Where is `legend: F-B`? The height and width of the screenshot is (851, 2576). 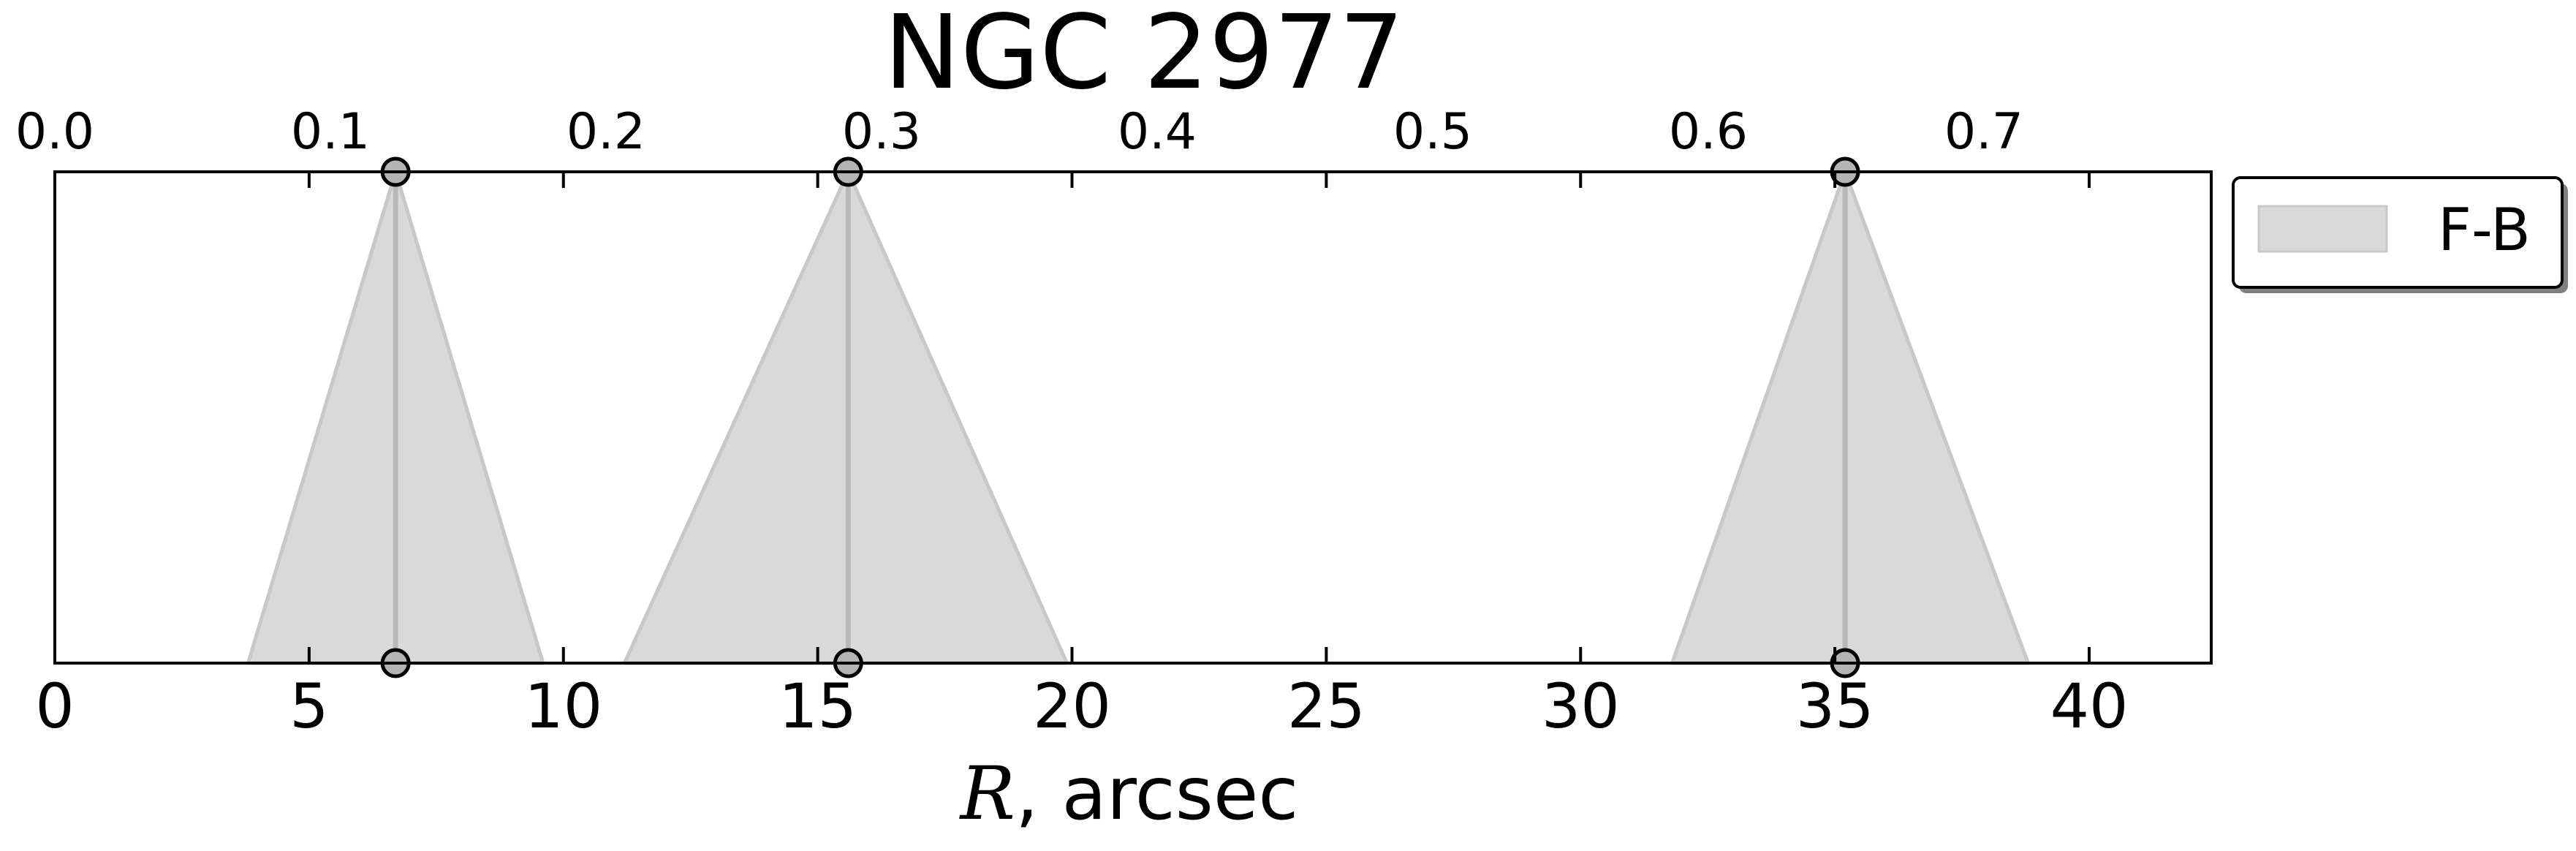
legend: F-B is located at coordinates (2400, 234).